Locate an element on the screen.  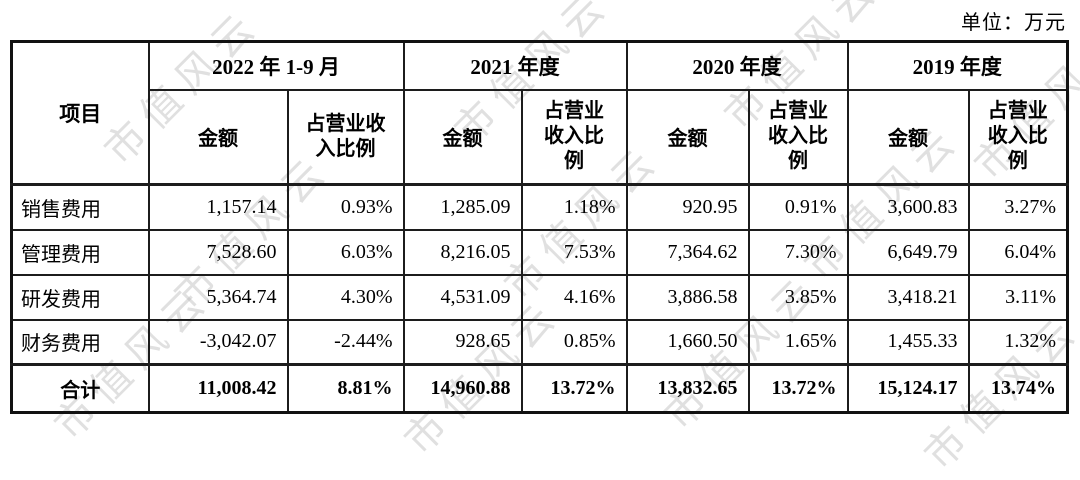
cell-value: 4.16% is located at coordinates (574, 297).